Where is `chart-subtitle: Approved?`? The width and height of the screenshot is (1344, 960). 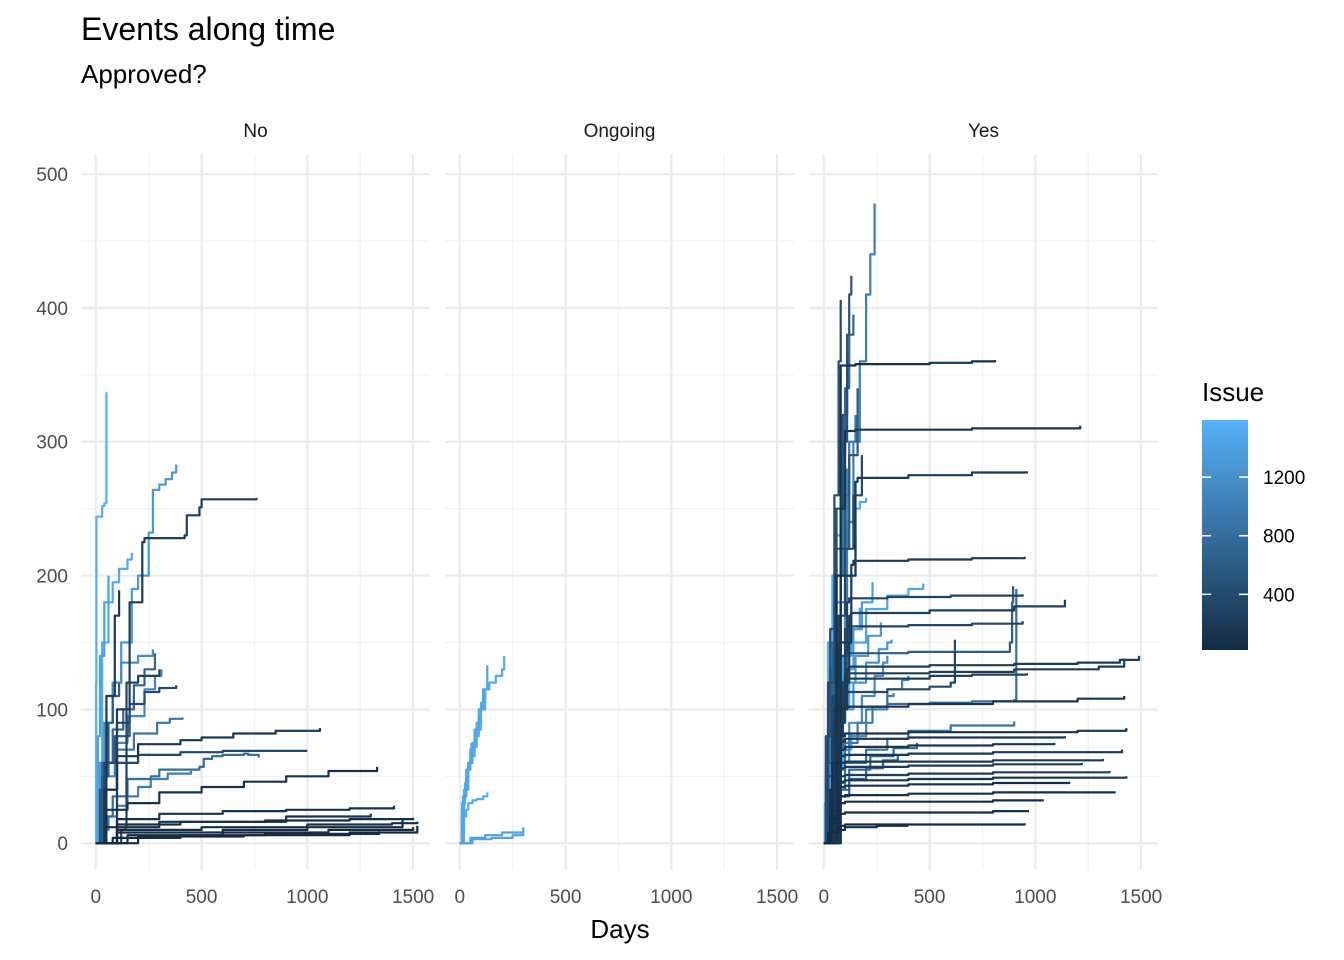
chart-subtitle: Approved? is located at coordinates (144, 74).